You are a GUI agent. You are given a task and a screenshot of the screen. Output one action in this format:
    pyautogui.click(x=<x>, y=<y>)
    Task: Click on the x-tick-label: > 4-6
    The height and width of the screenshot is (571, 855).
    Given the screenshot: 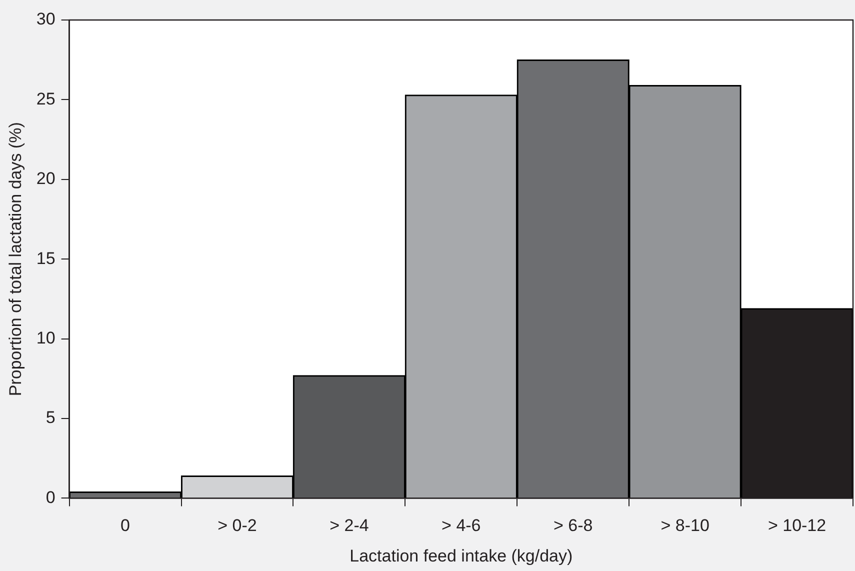 What is the action you would take?
    pyautogui.click(x=461, y=526)
    